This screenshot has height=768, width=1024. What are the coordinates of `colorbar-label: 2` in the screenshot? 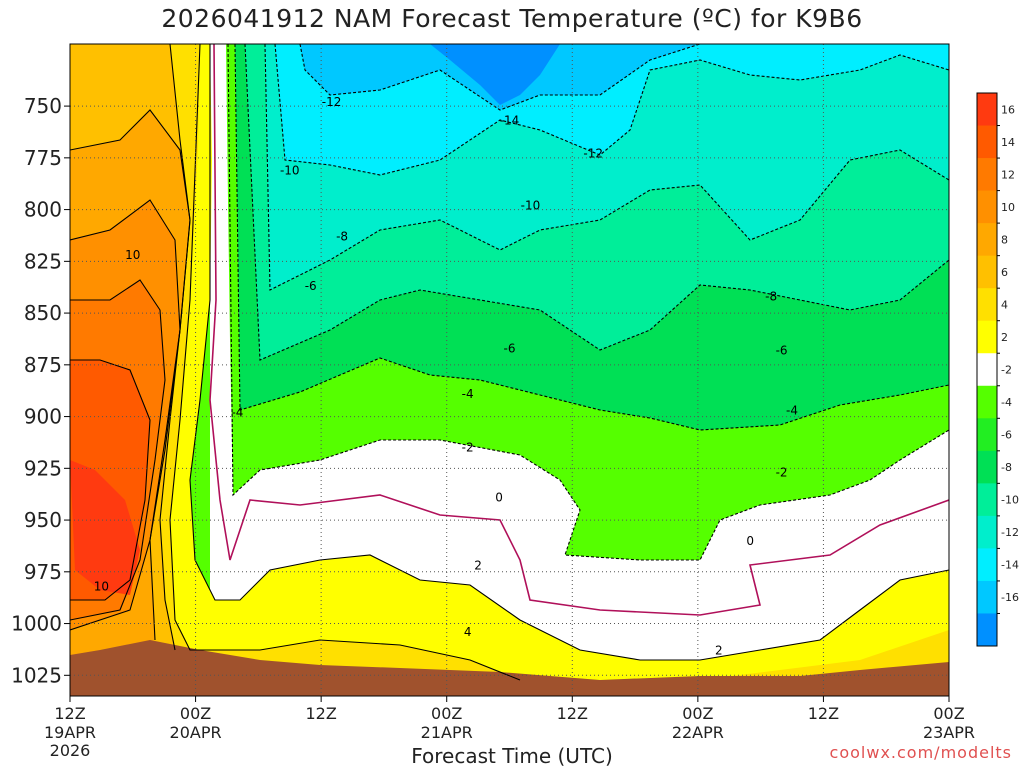 It's located at (1004, 337).